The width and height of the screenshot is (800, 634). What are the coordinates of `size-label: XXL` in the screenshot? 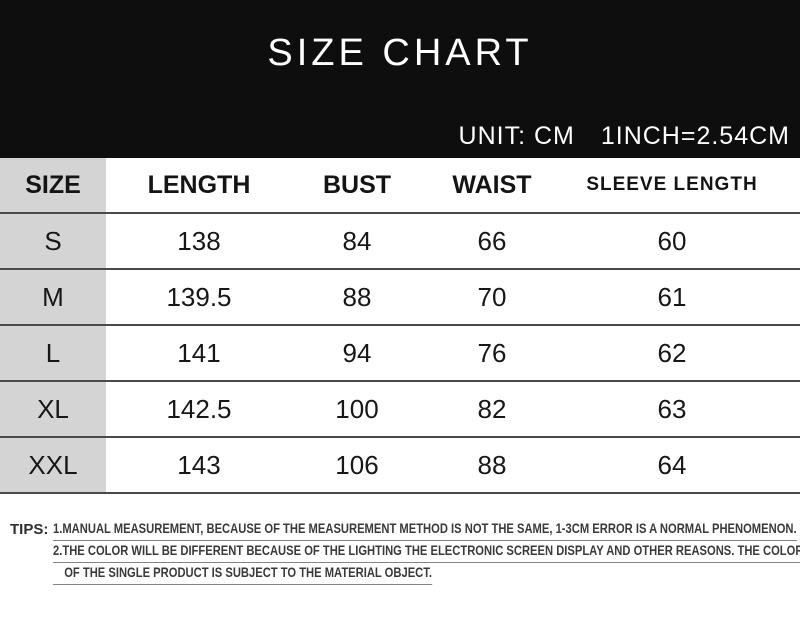 It's located at (53, 465).